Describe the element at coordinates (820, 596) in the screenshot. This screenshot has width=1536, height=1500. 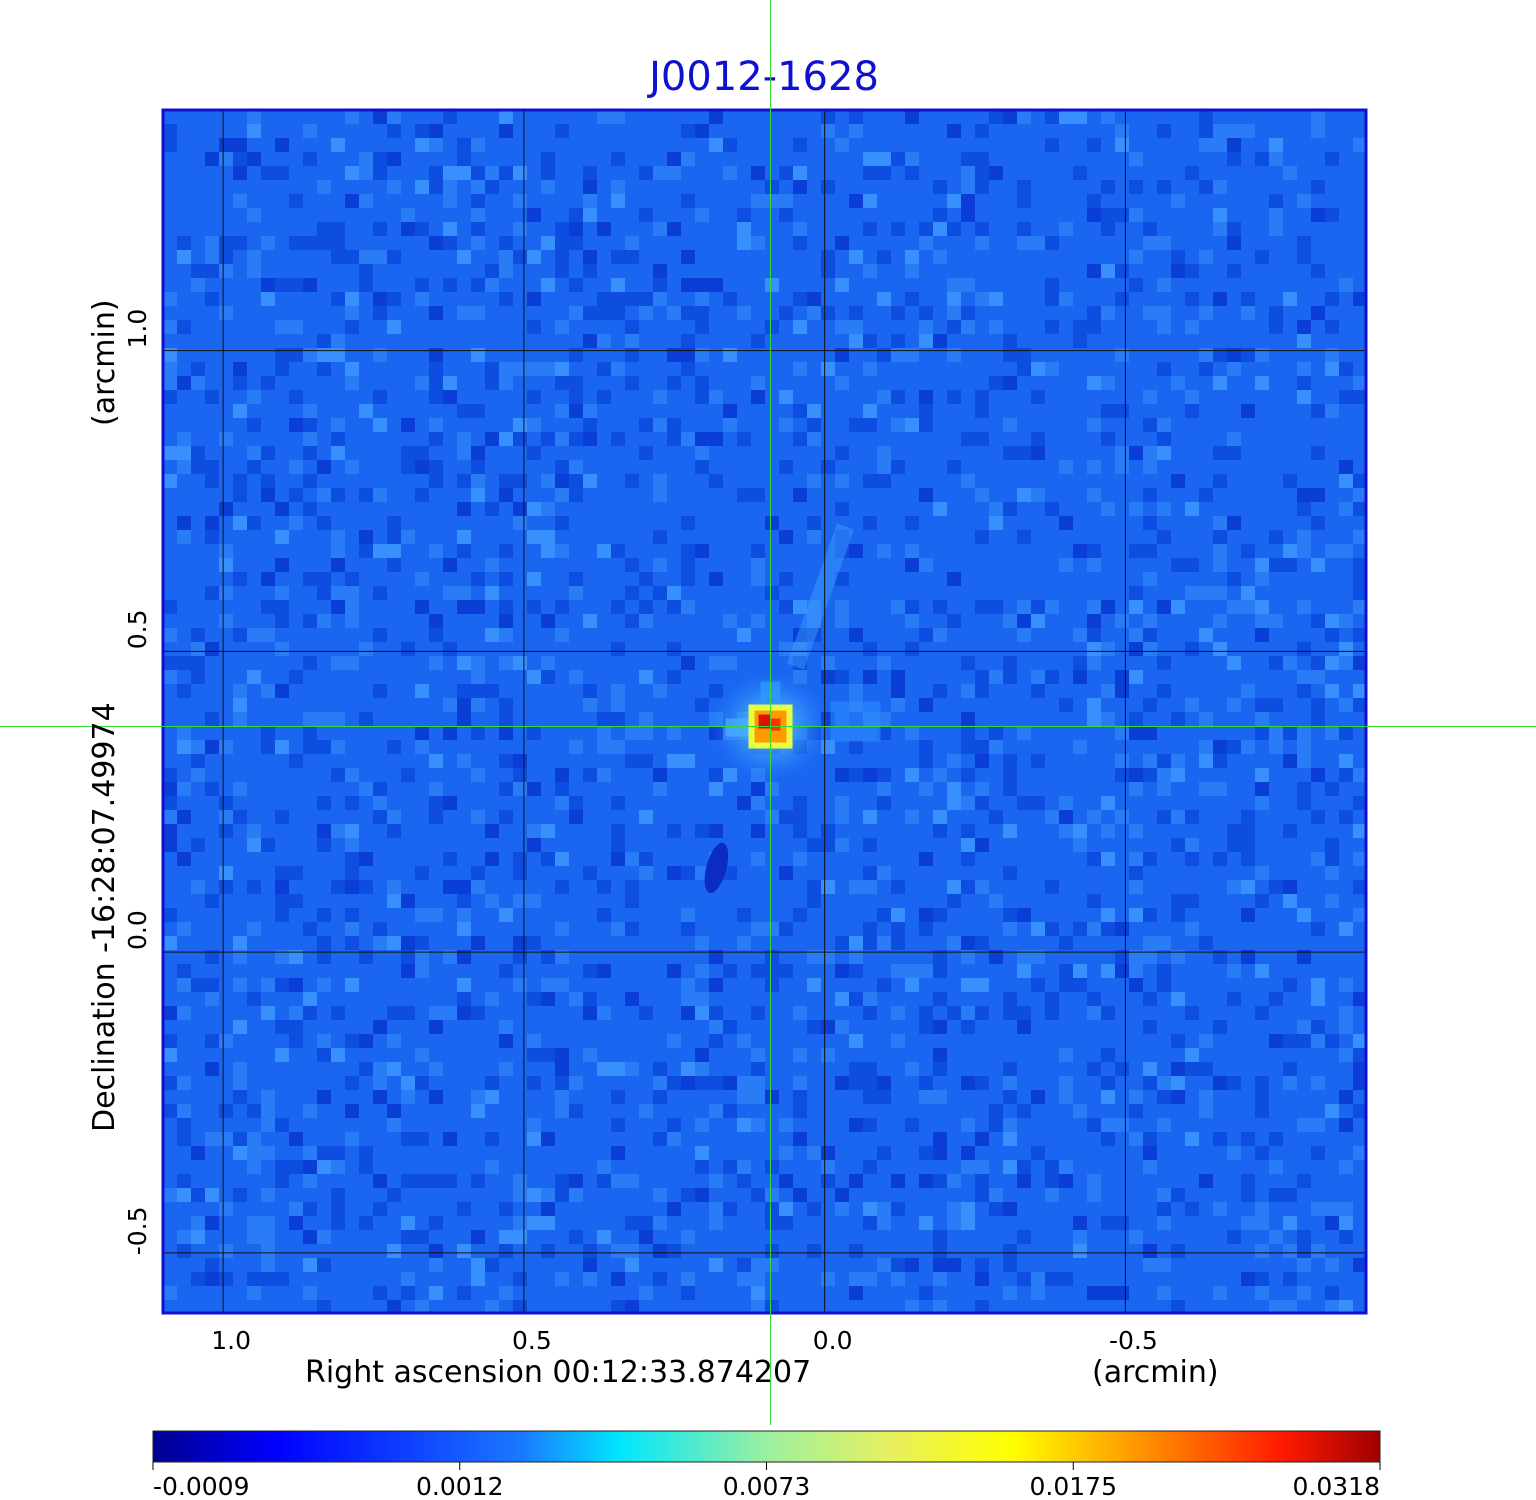
I see `source-arm` at that location.